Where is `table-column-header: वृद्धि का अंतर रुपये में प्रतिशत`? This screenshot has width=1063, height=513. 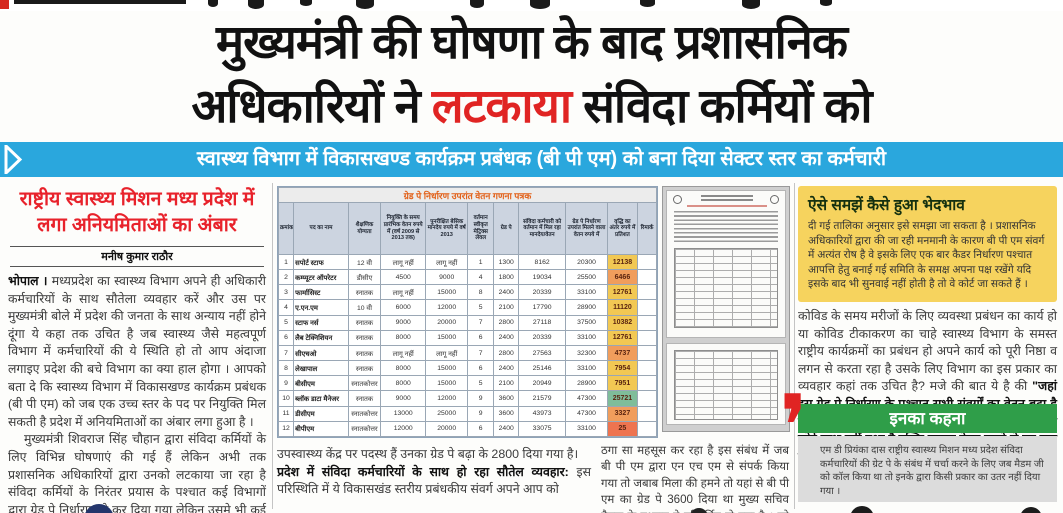
table-column-header: वृद्धि का अंतर रुपये में प्रतिशत is located at coordinates (622, 228).